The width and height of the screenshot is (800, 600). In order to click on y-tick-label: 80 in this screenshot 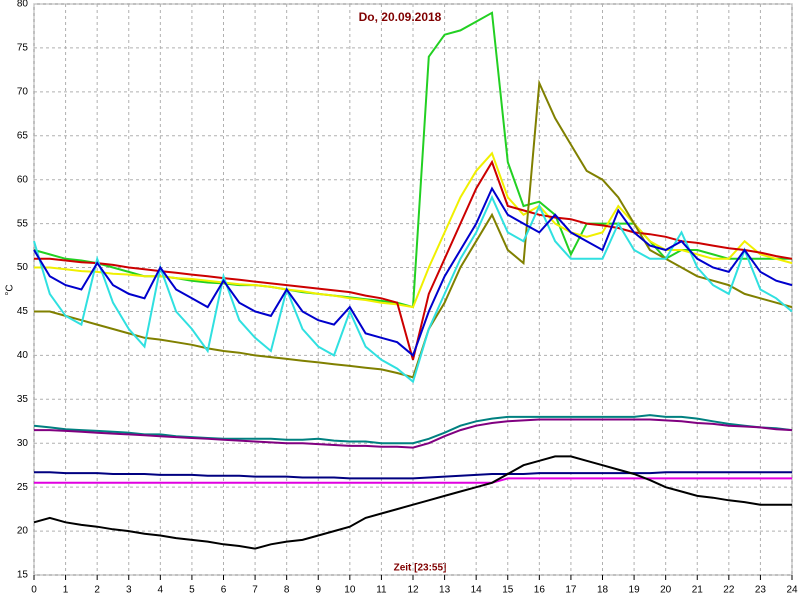, I will do `click(23, 5)`.